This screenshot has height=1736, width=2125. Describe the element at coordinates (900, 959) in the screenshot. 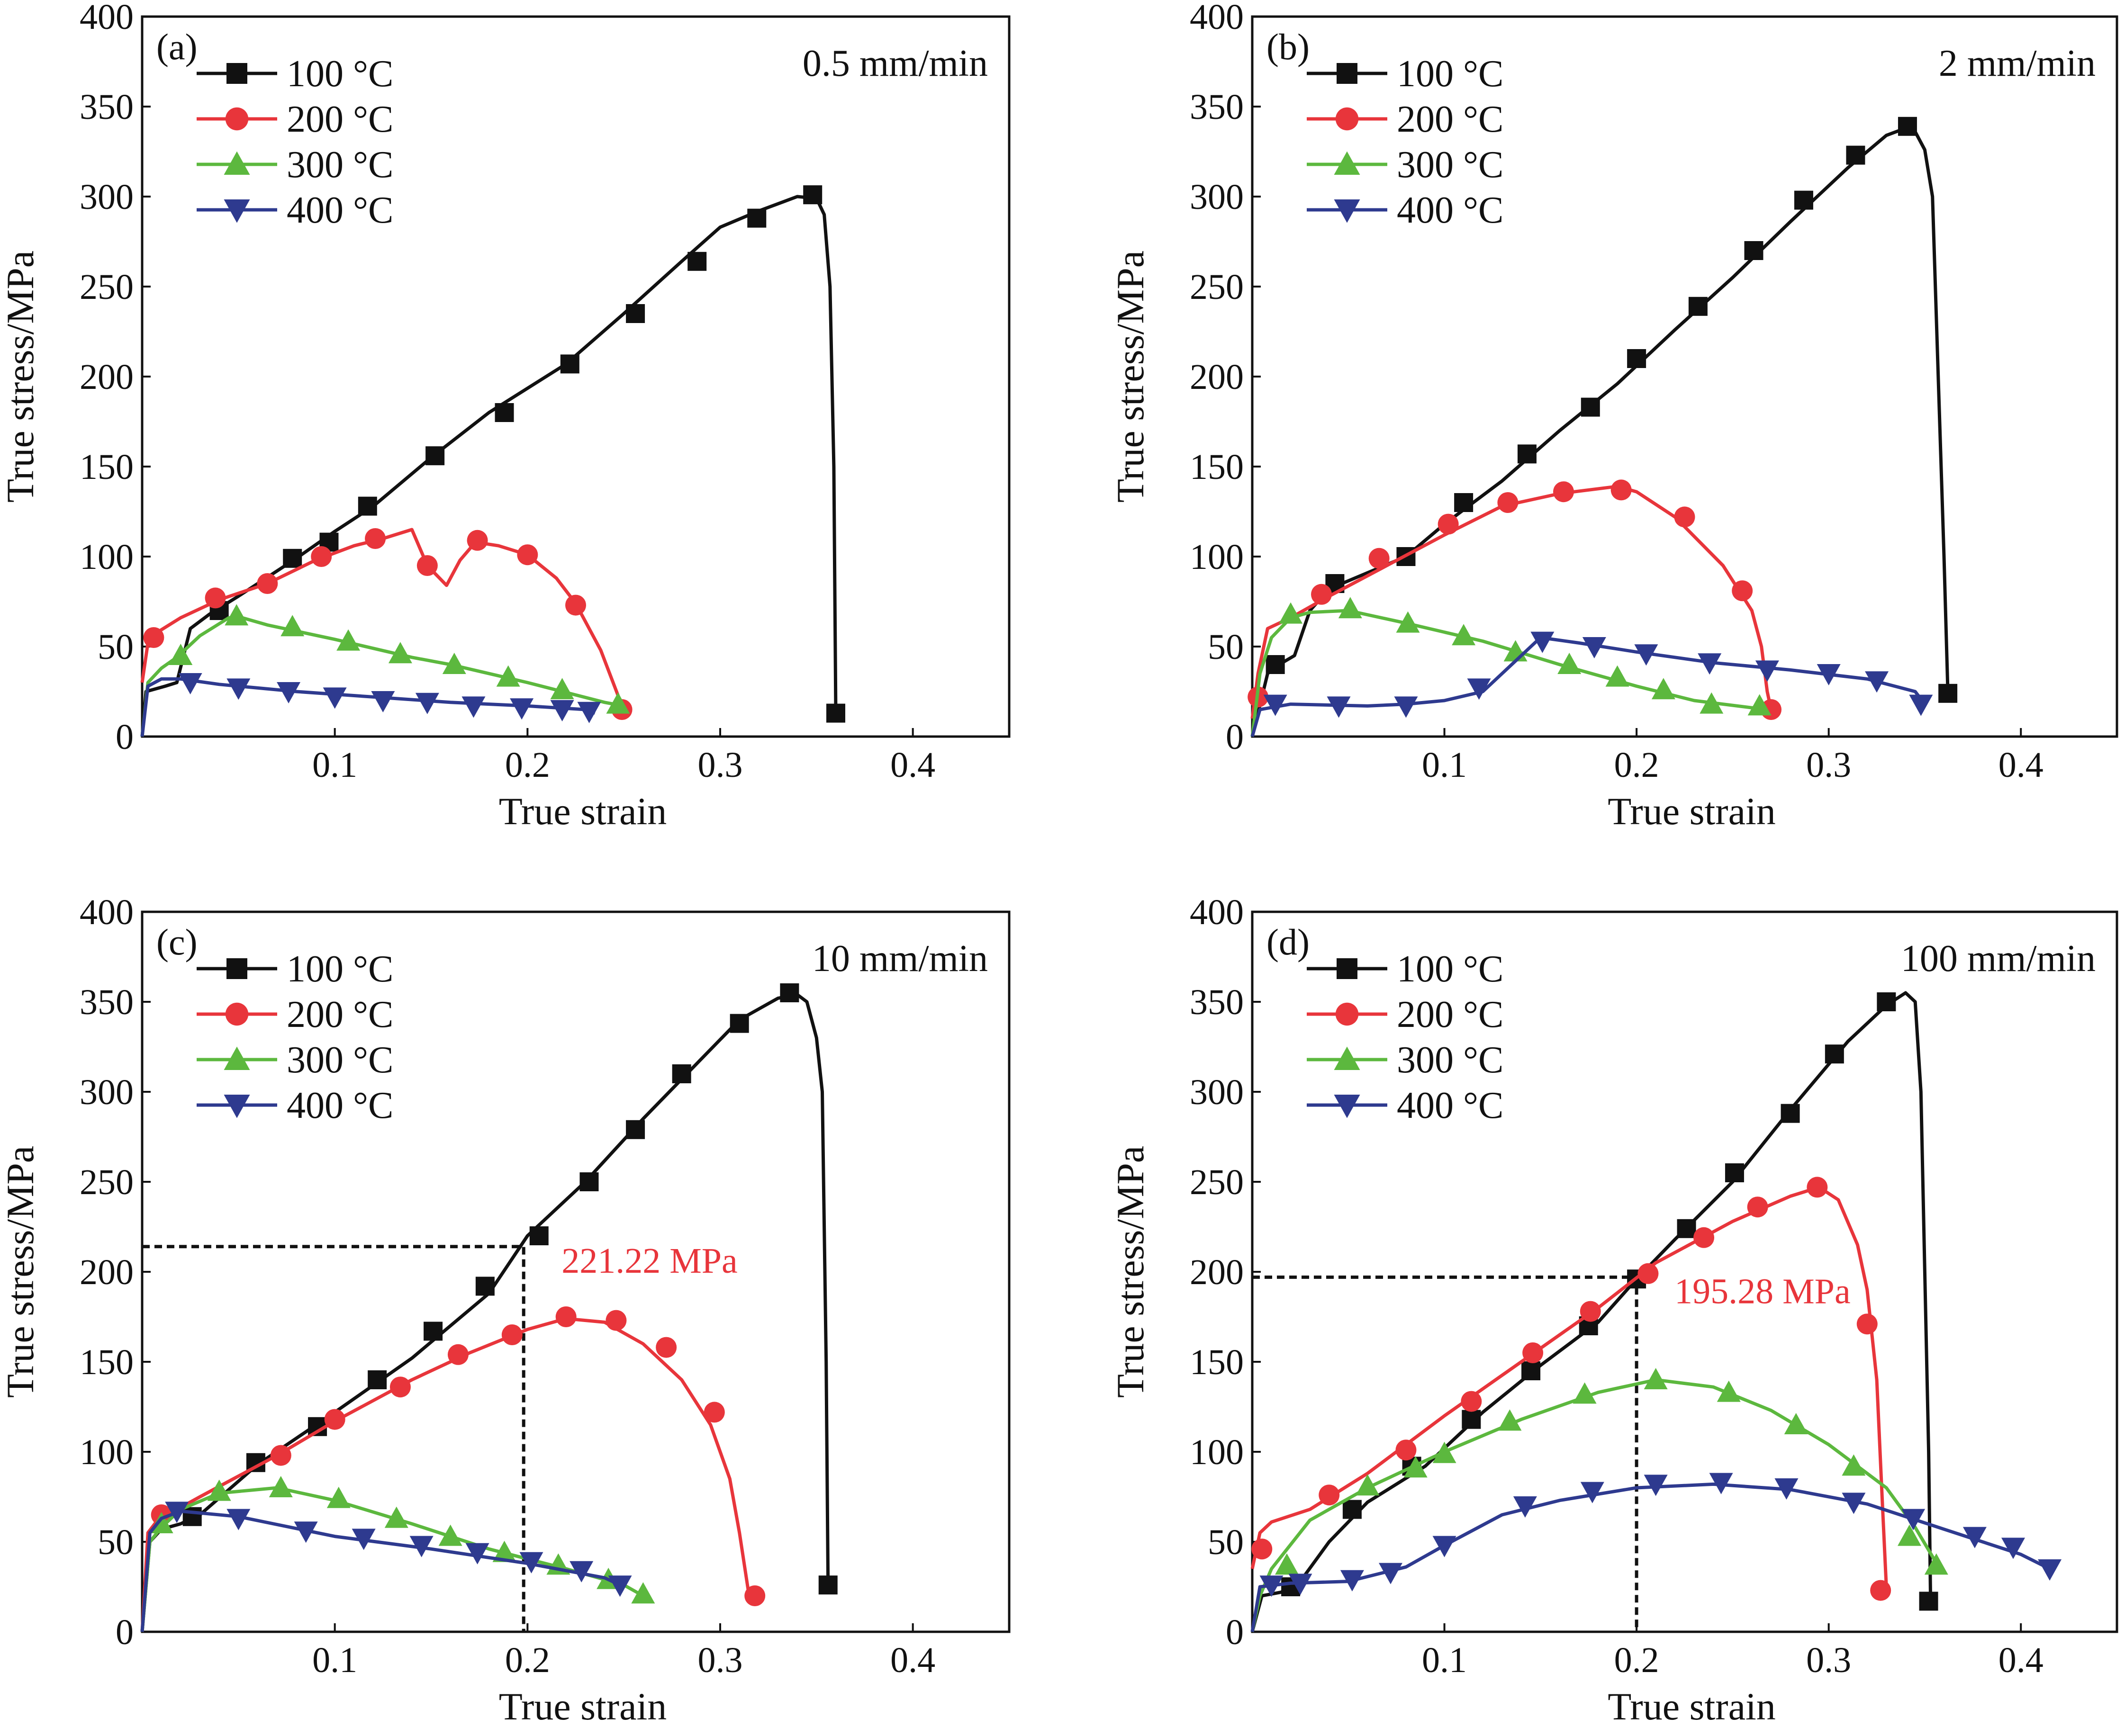

I see `rate-label: 10 mm/min` at that location.